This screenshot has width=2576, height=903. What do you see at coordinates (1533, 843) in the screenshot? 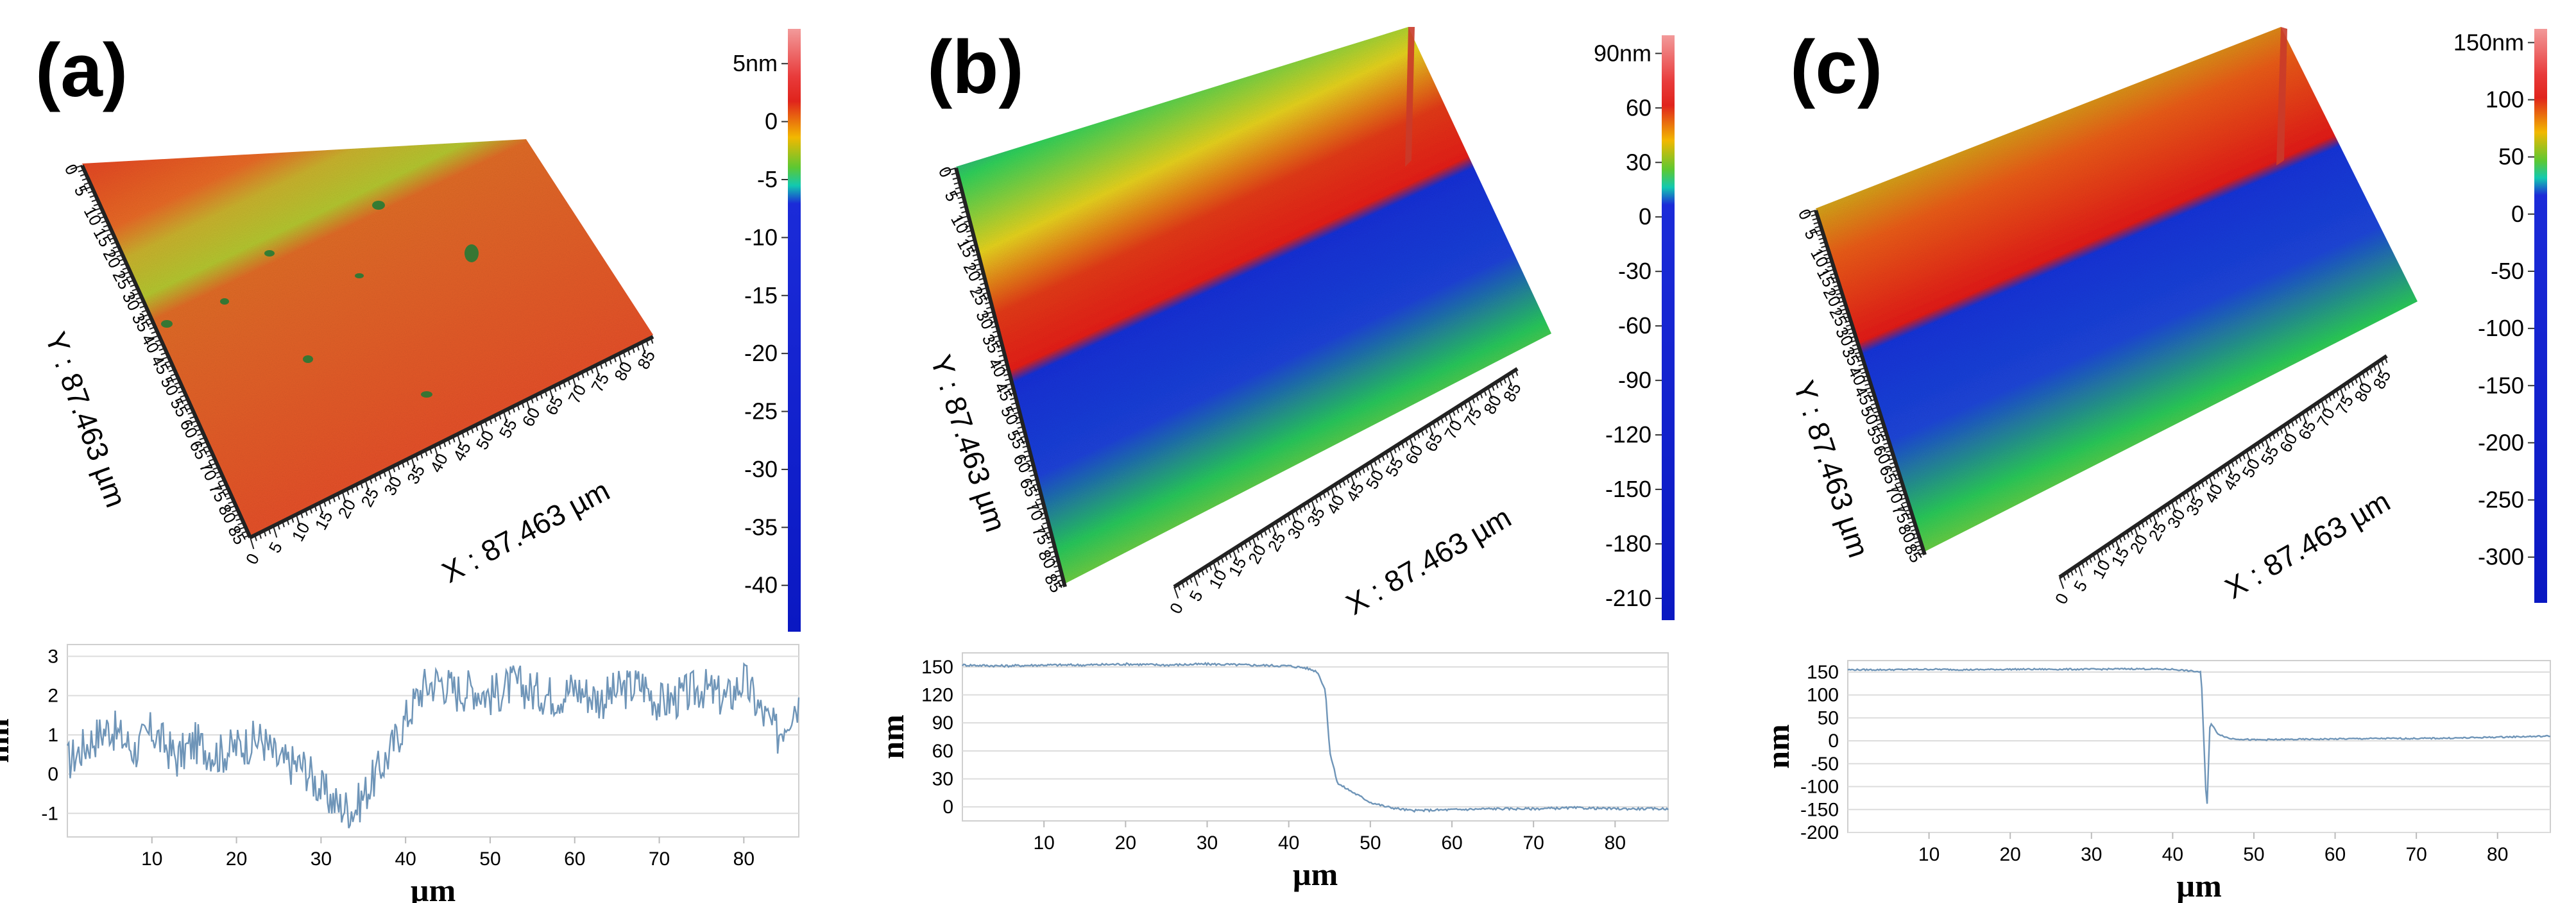
I see `profile-x-tick-label-b: 70` at bounding box center [1533, 843].